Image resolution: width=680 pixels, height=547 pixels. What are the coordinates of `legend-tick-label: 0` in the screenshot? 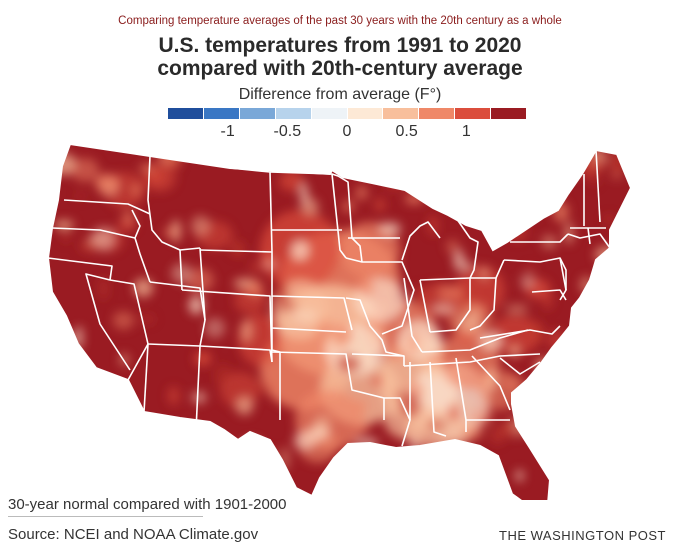 It's located at (347, 131).